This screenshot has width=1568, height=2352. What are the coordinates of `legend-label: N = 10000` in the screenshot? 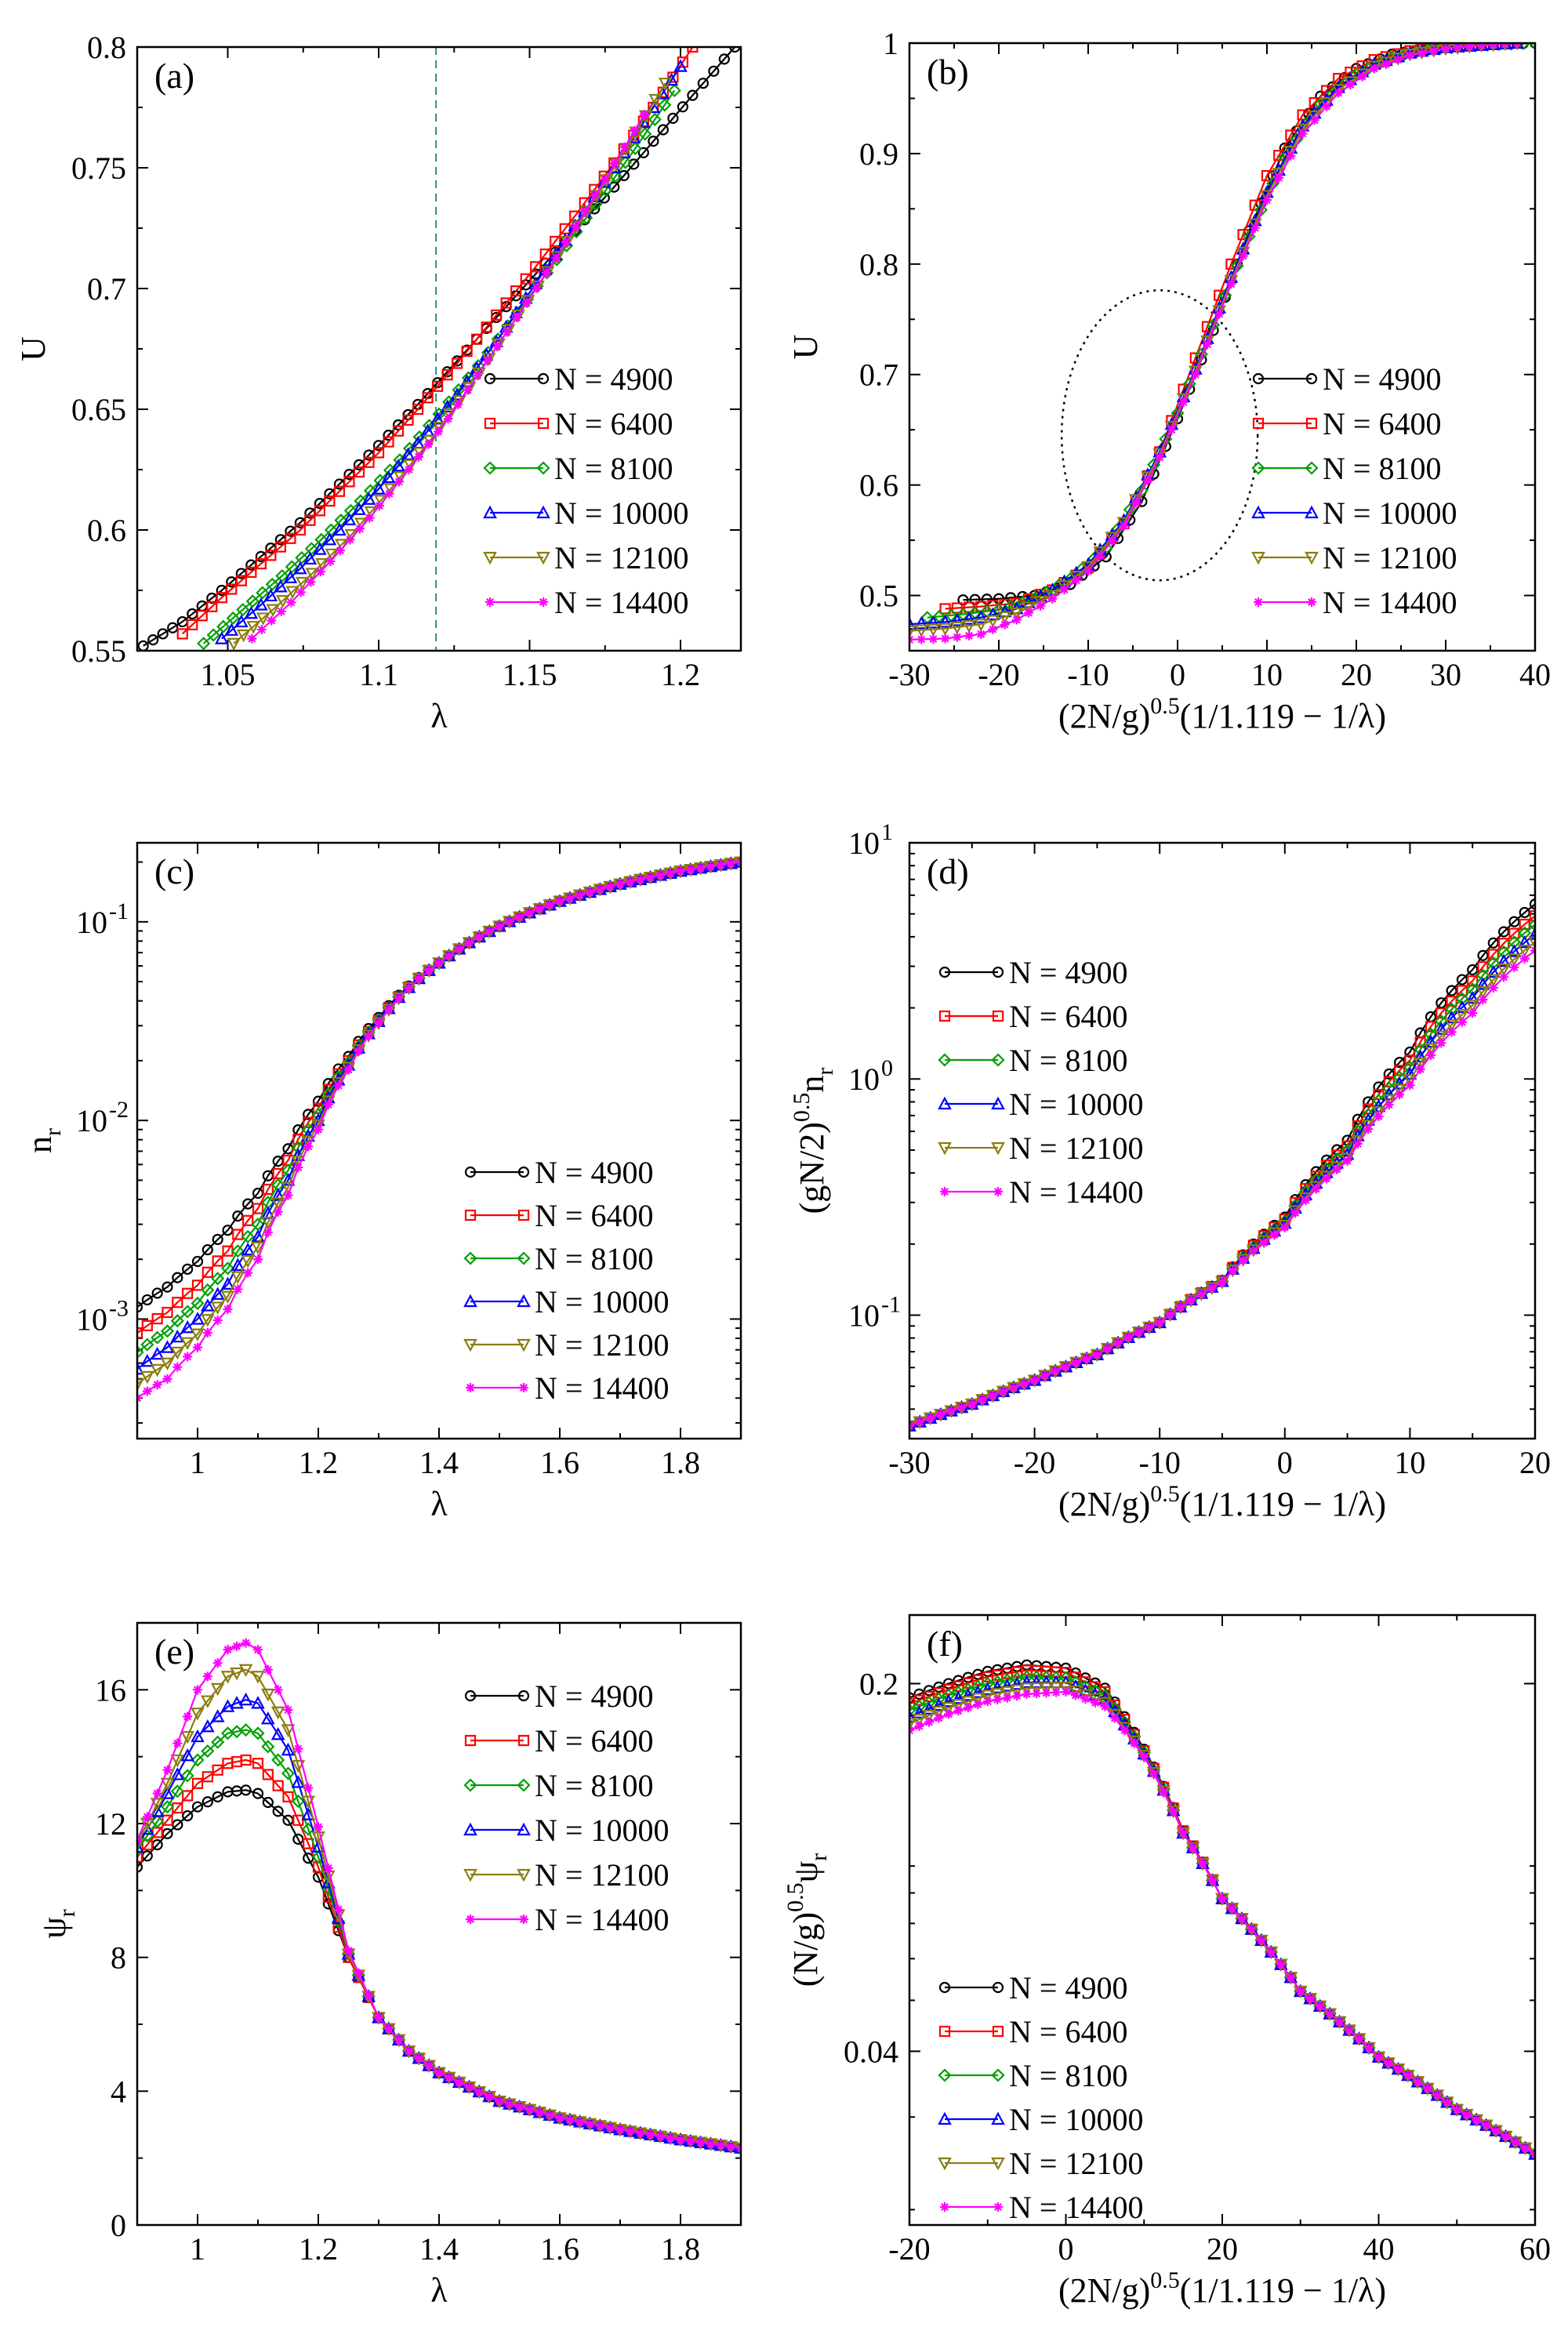 It's located at (1076, 2119).